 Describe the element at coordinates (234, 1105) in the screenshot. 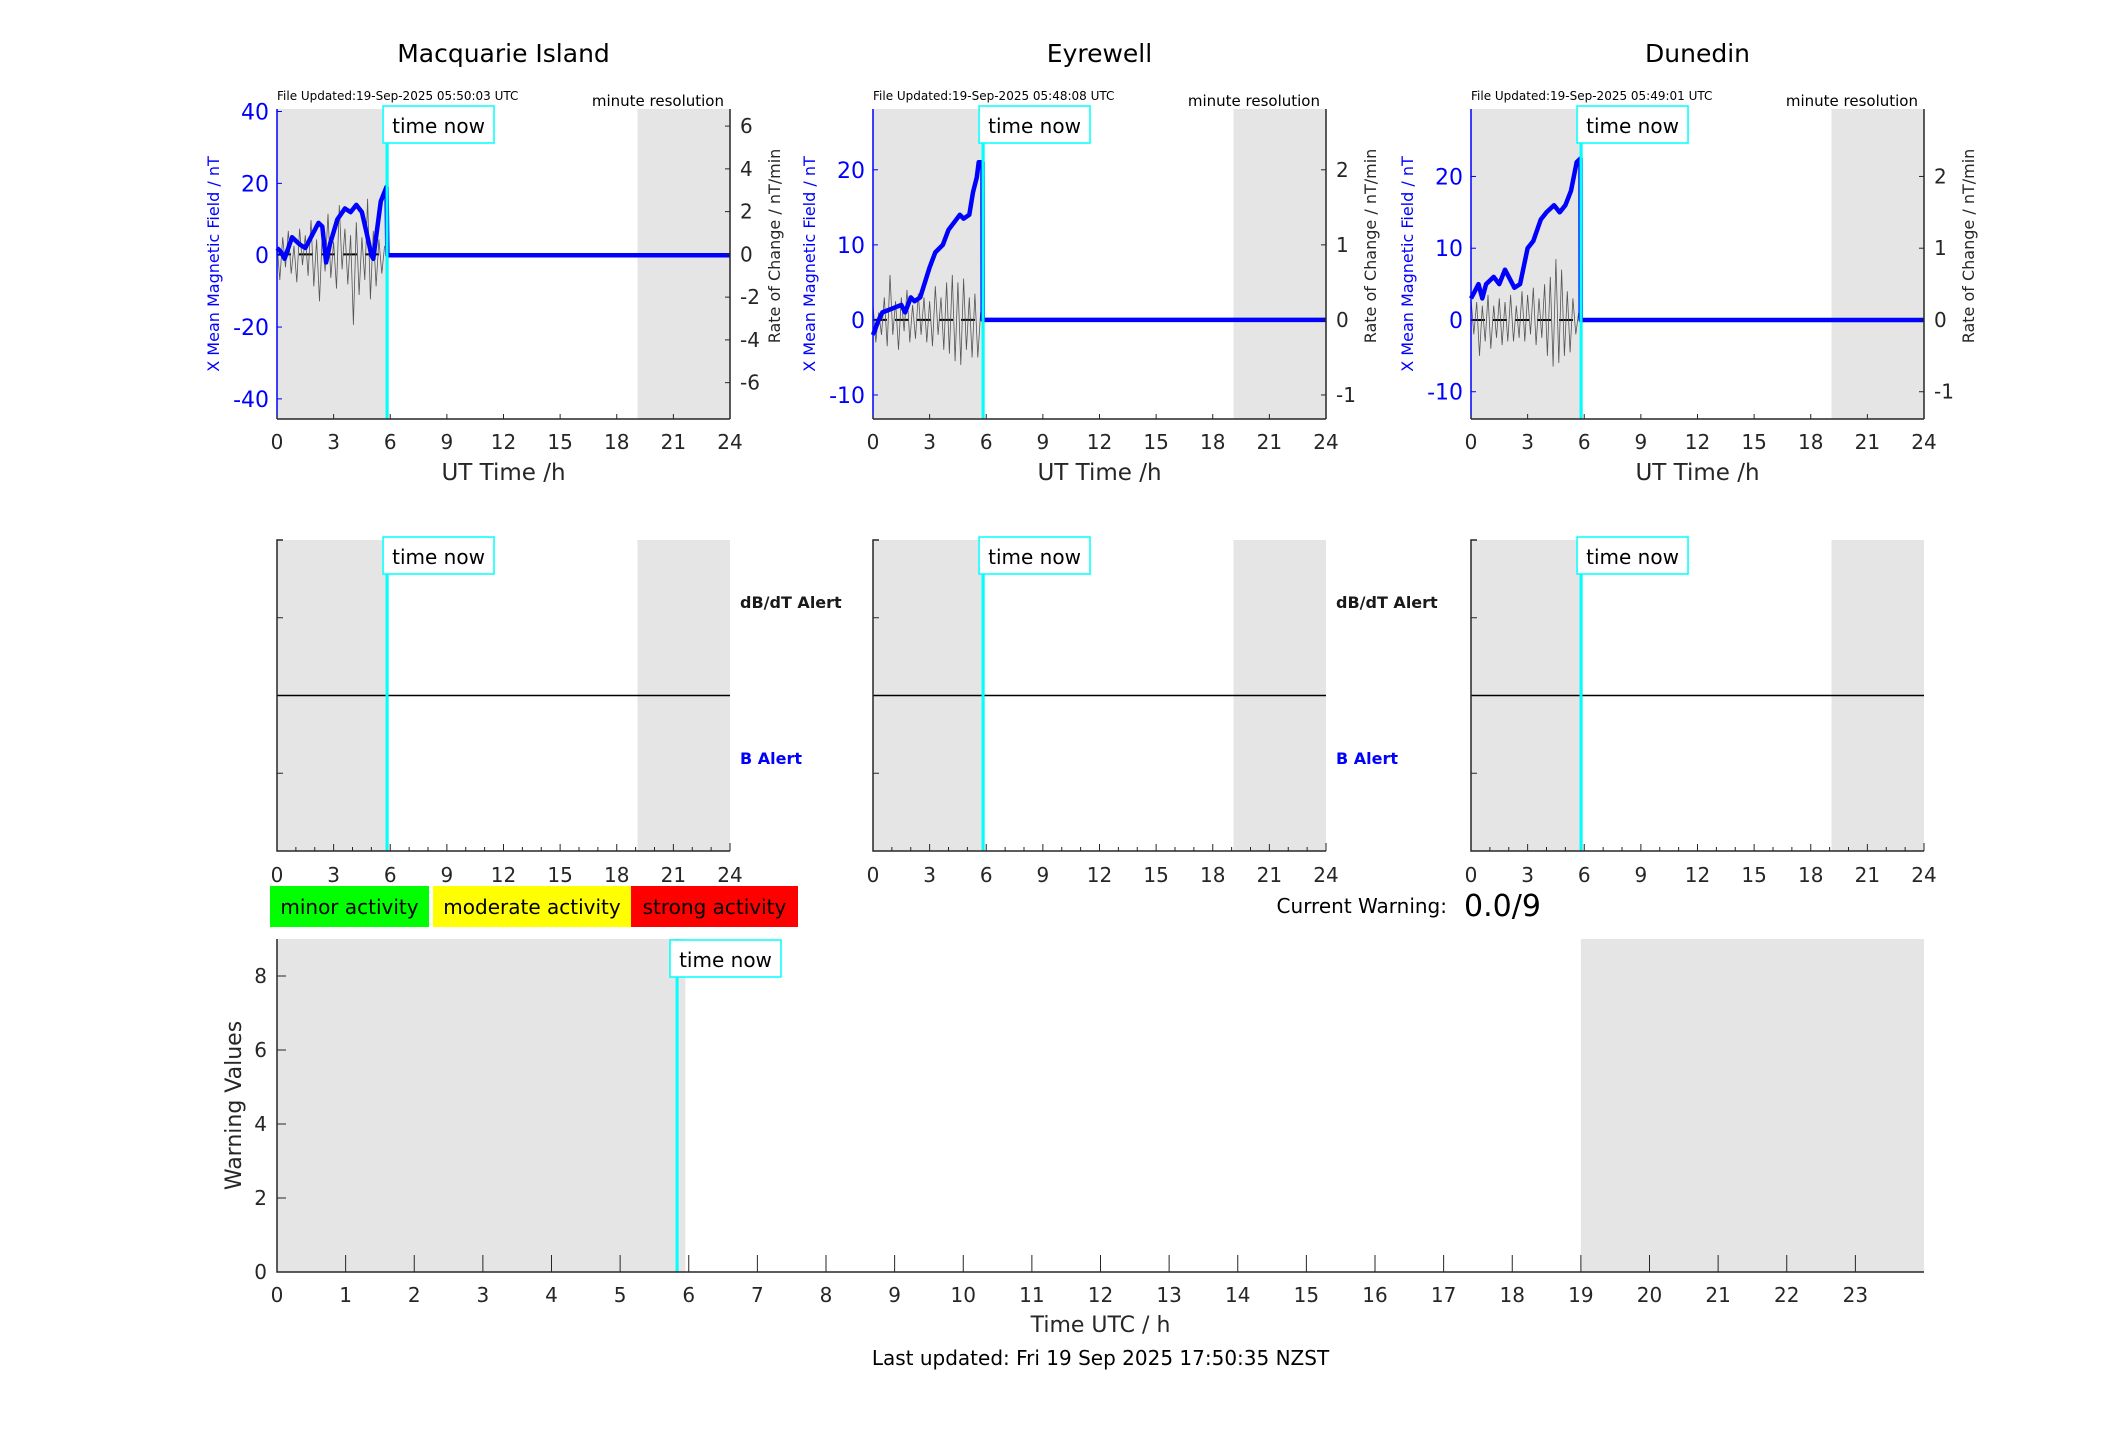

I see `y-axis-label: Warning Values` at that location.